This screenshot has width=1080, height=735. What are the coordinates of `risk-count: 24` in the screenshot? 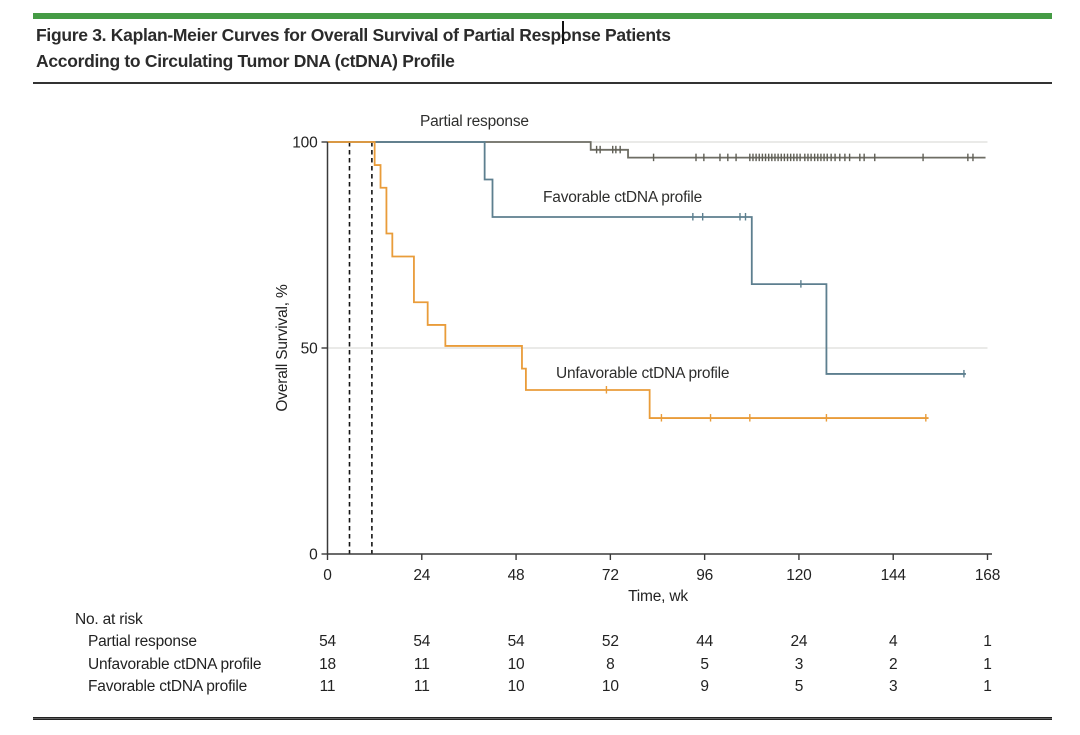 It's located at (799, 641).